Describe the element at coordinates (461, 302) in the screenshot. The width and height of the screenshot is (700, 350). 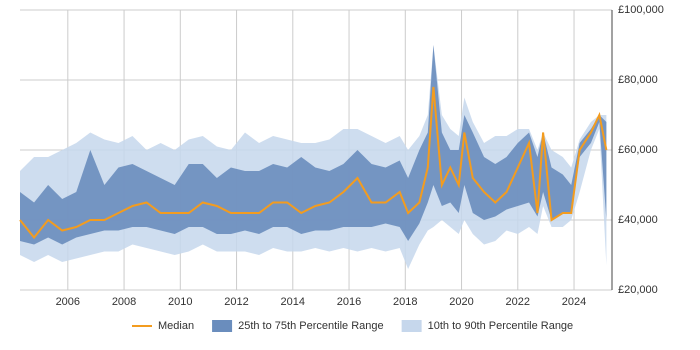
I see `x-tick-label: 2020` at that location.